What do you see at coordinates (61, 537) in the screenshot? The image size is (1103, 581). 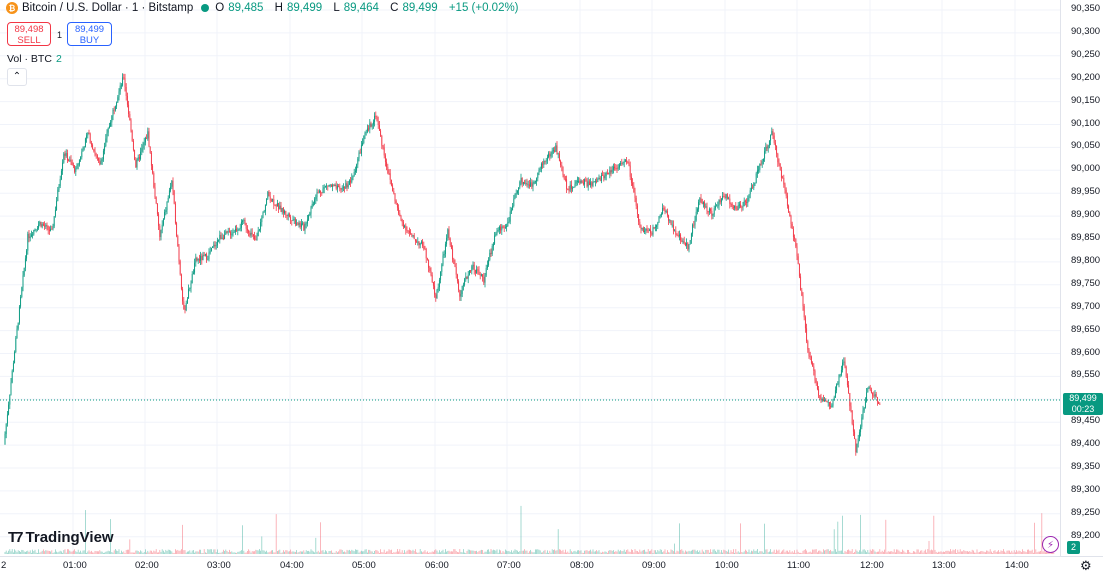 I see `tradingview-logo: T7 TradingView` at bounding box center [61, 537].